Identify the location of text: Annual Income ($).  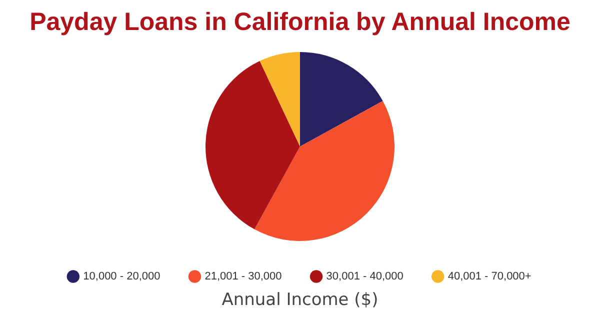
(300, 300).